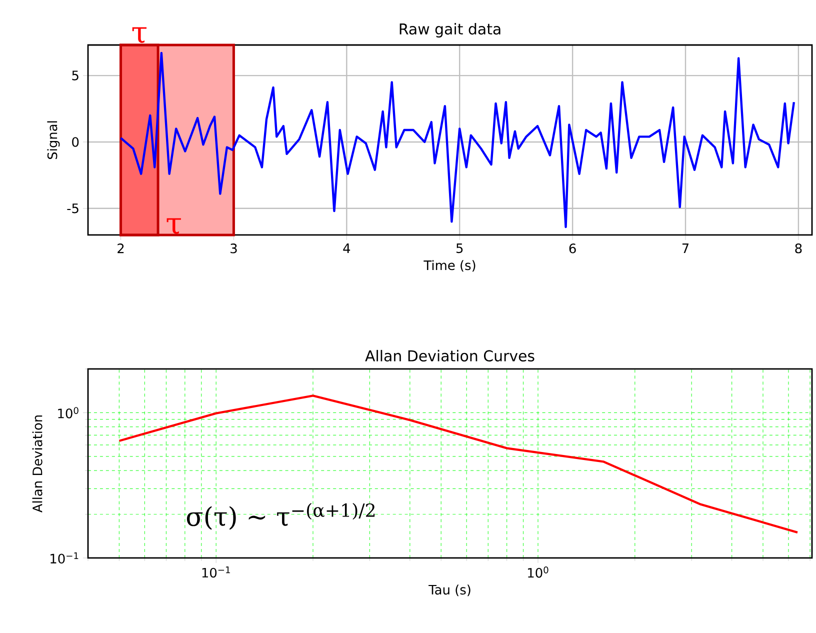 The width and height of the screenshot is (816, 633). Describe the element at coordinates (450, 30) in the screenshot. I see `chart-title: Raw gait data` at that location.